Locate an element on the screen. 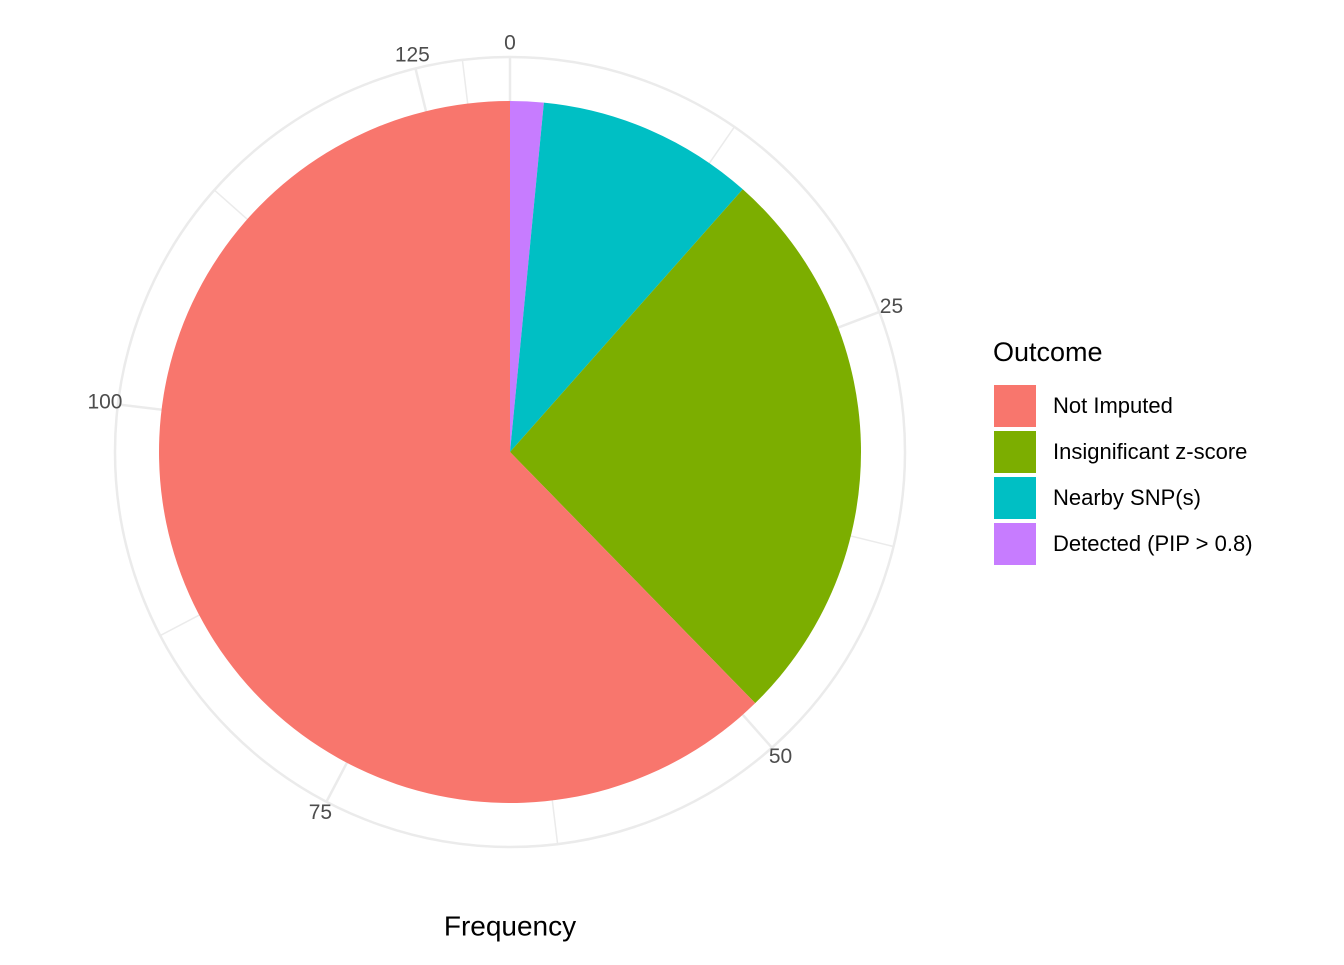 This screenshot has height=965, width=1344. legend-label: Insignificant z-score is located at coordinates (1150, 451).